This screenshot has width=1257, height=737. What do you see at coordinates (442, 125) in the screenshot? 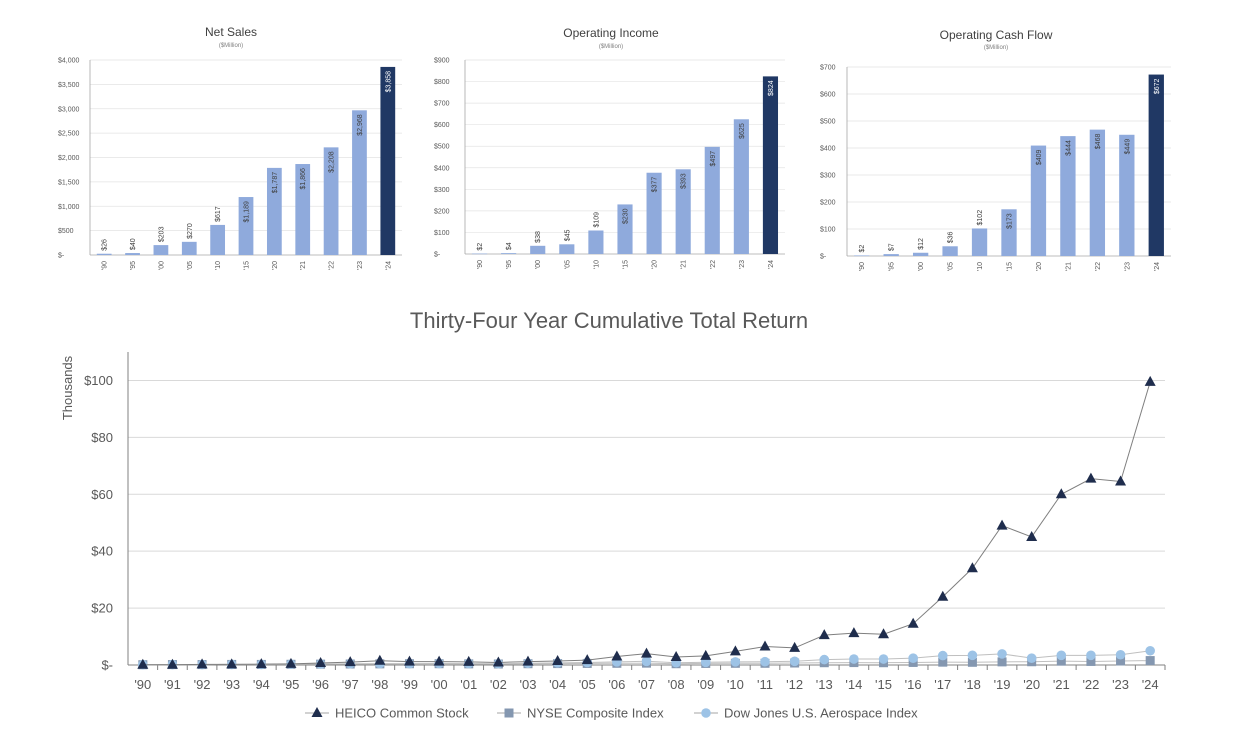
I see `y-tick-label: $600` at bounding box center [442, 125].